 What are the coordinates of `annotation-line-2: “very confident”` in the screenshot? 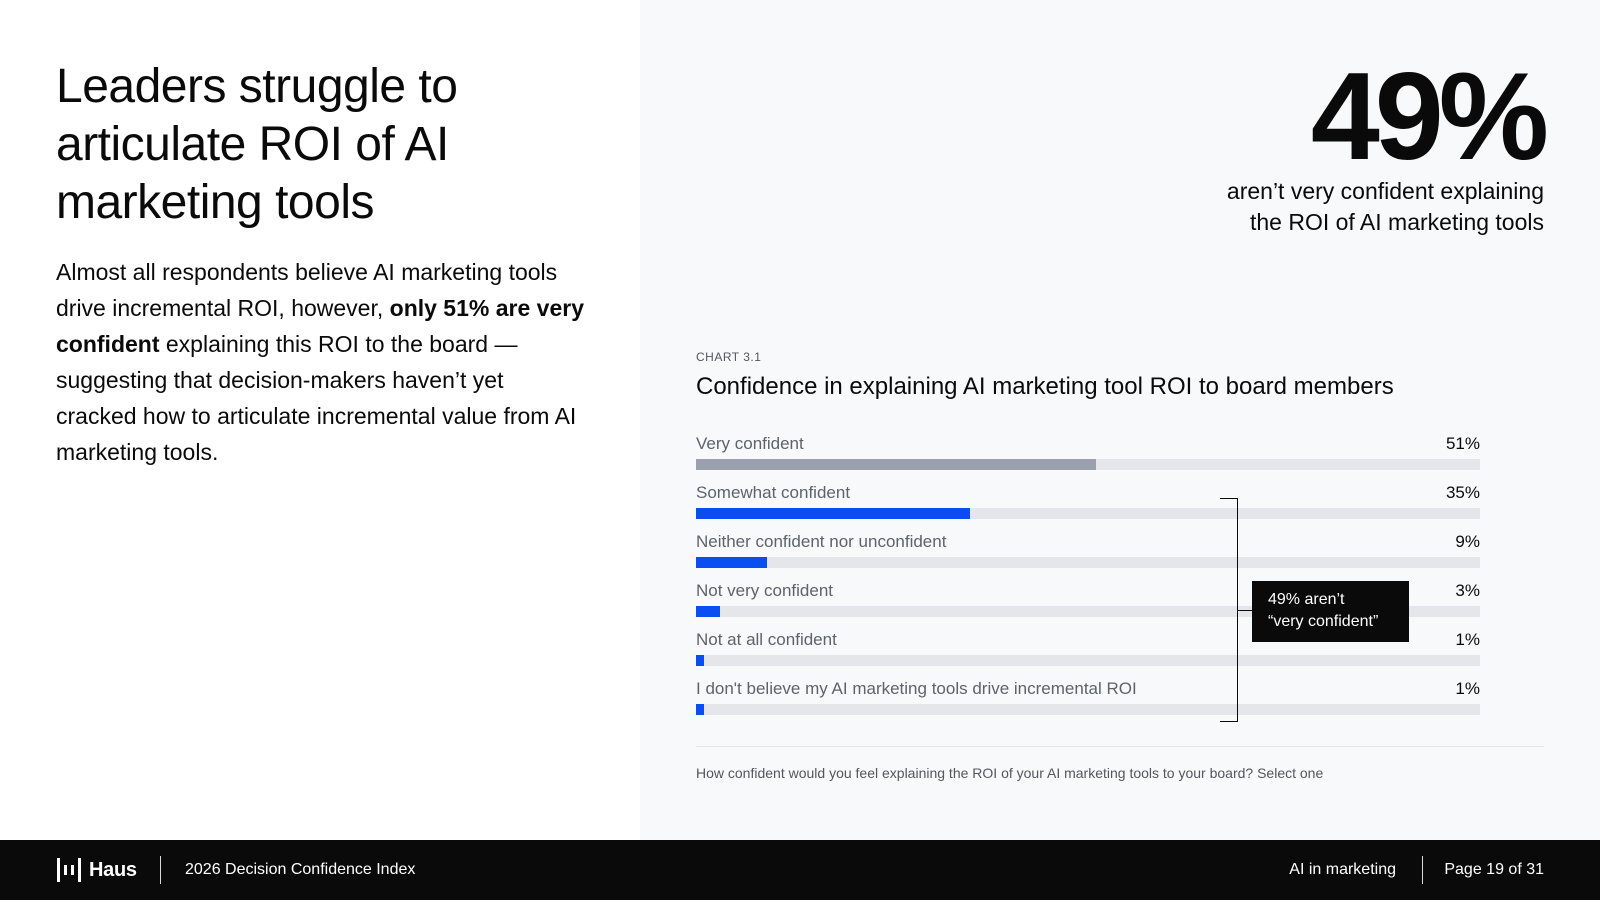 It's located at (1323, 621).